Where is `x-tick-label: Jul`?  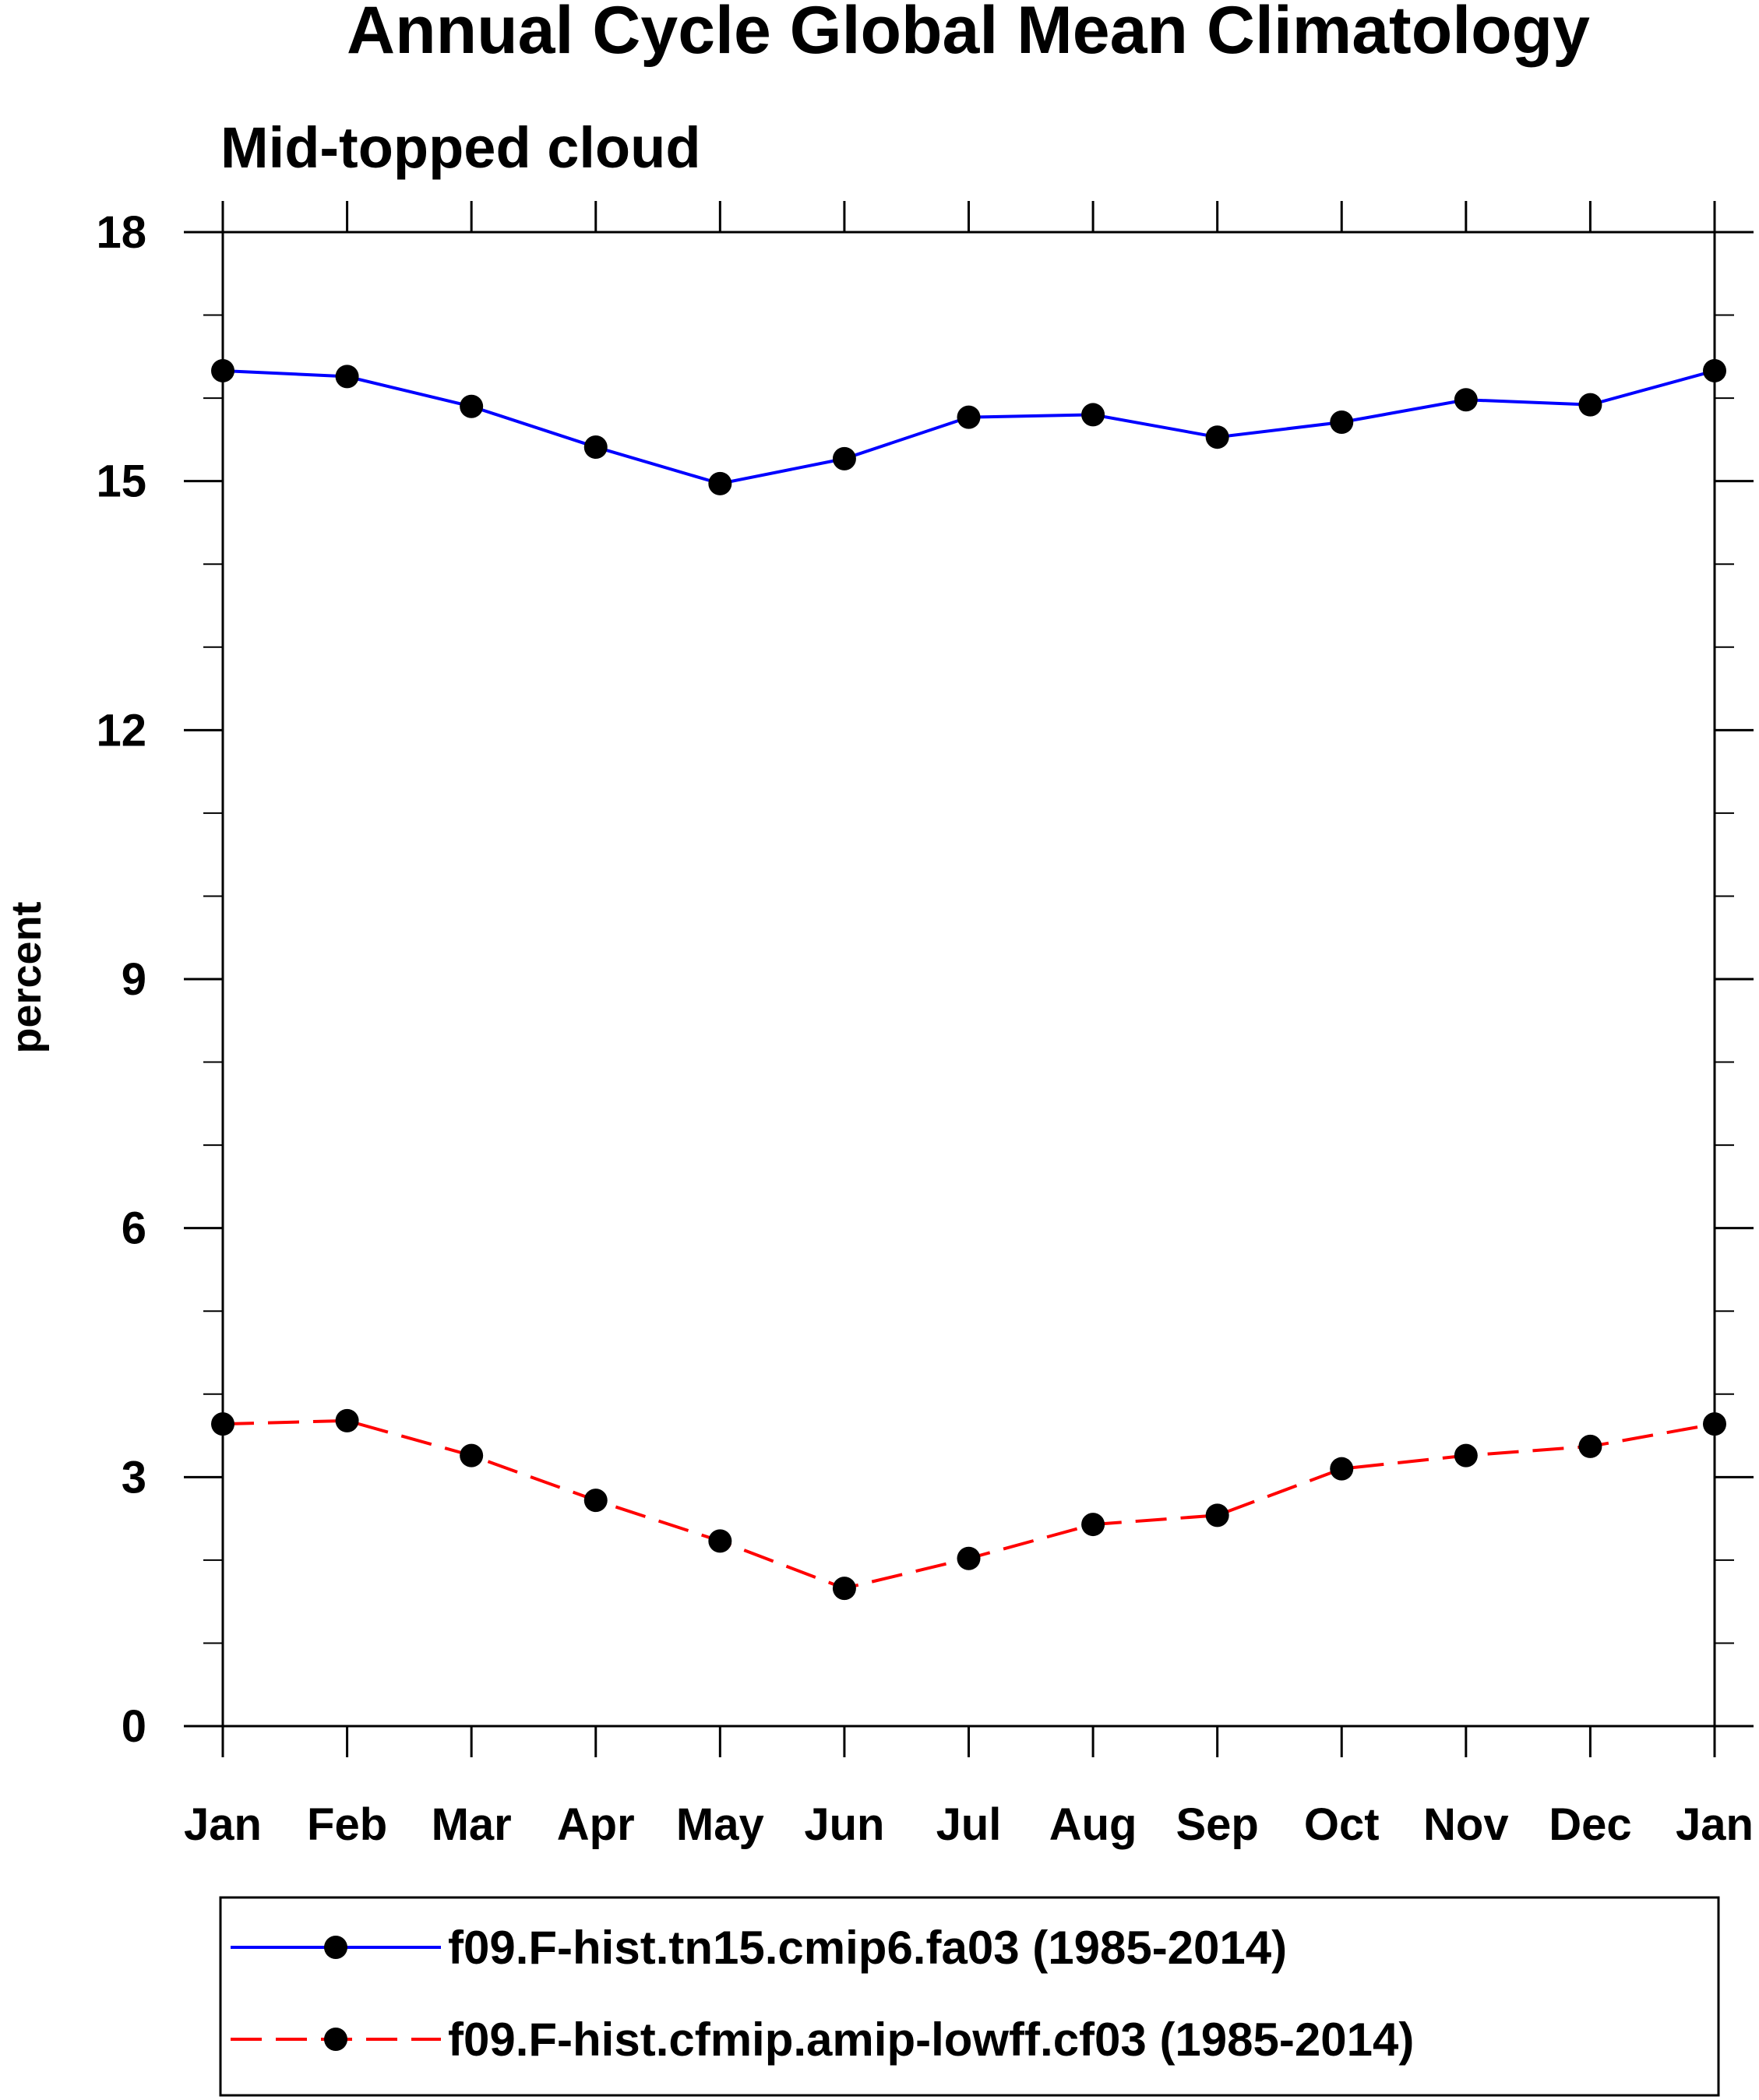 x-tick-label: Jul is located at coordinates (969, 1824).